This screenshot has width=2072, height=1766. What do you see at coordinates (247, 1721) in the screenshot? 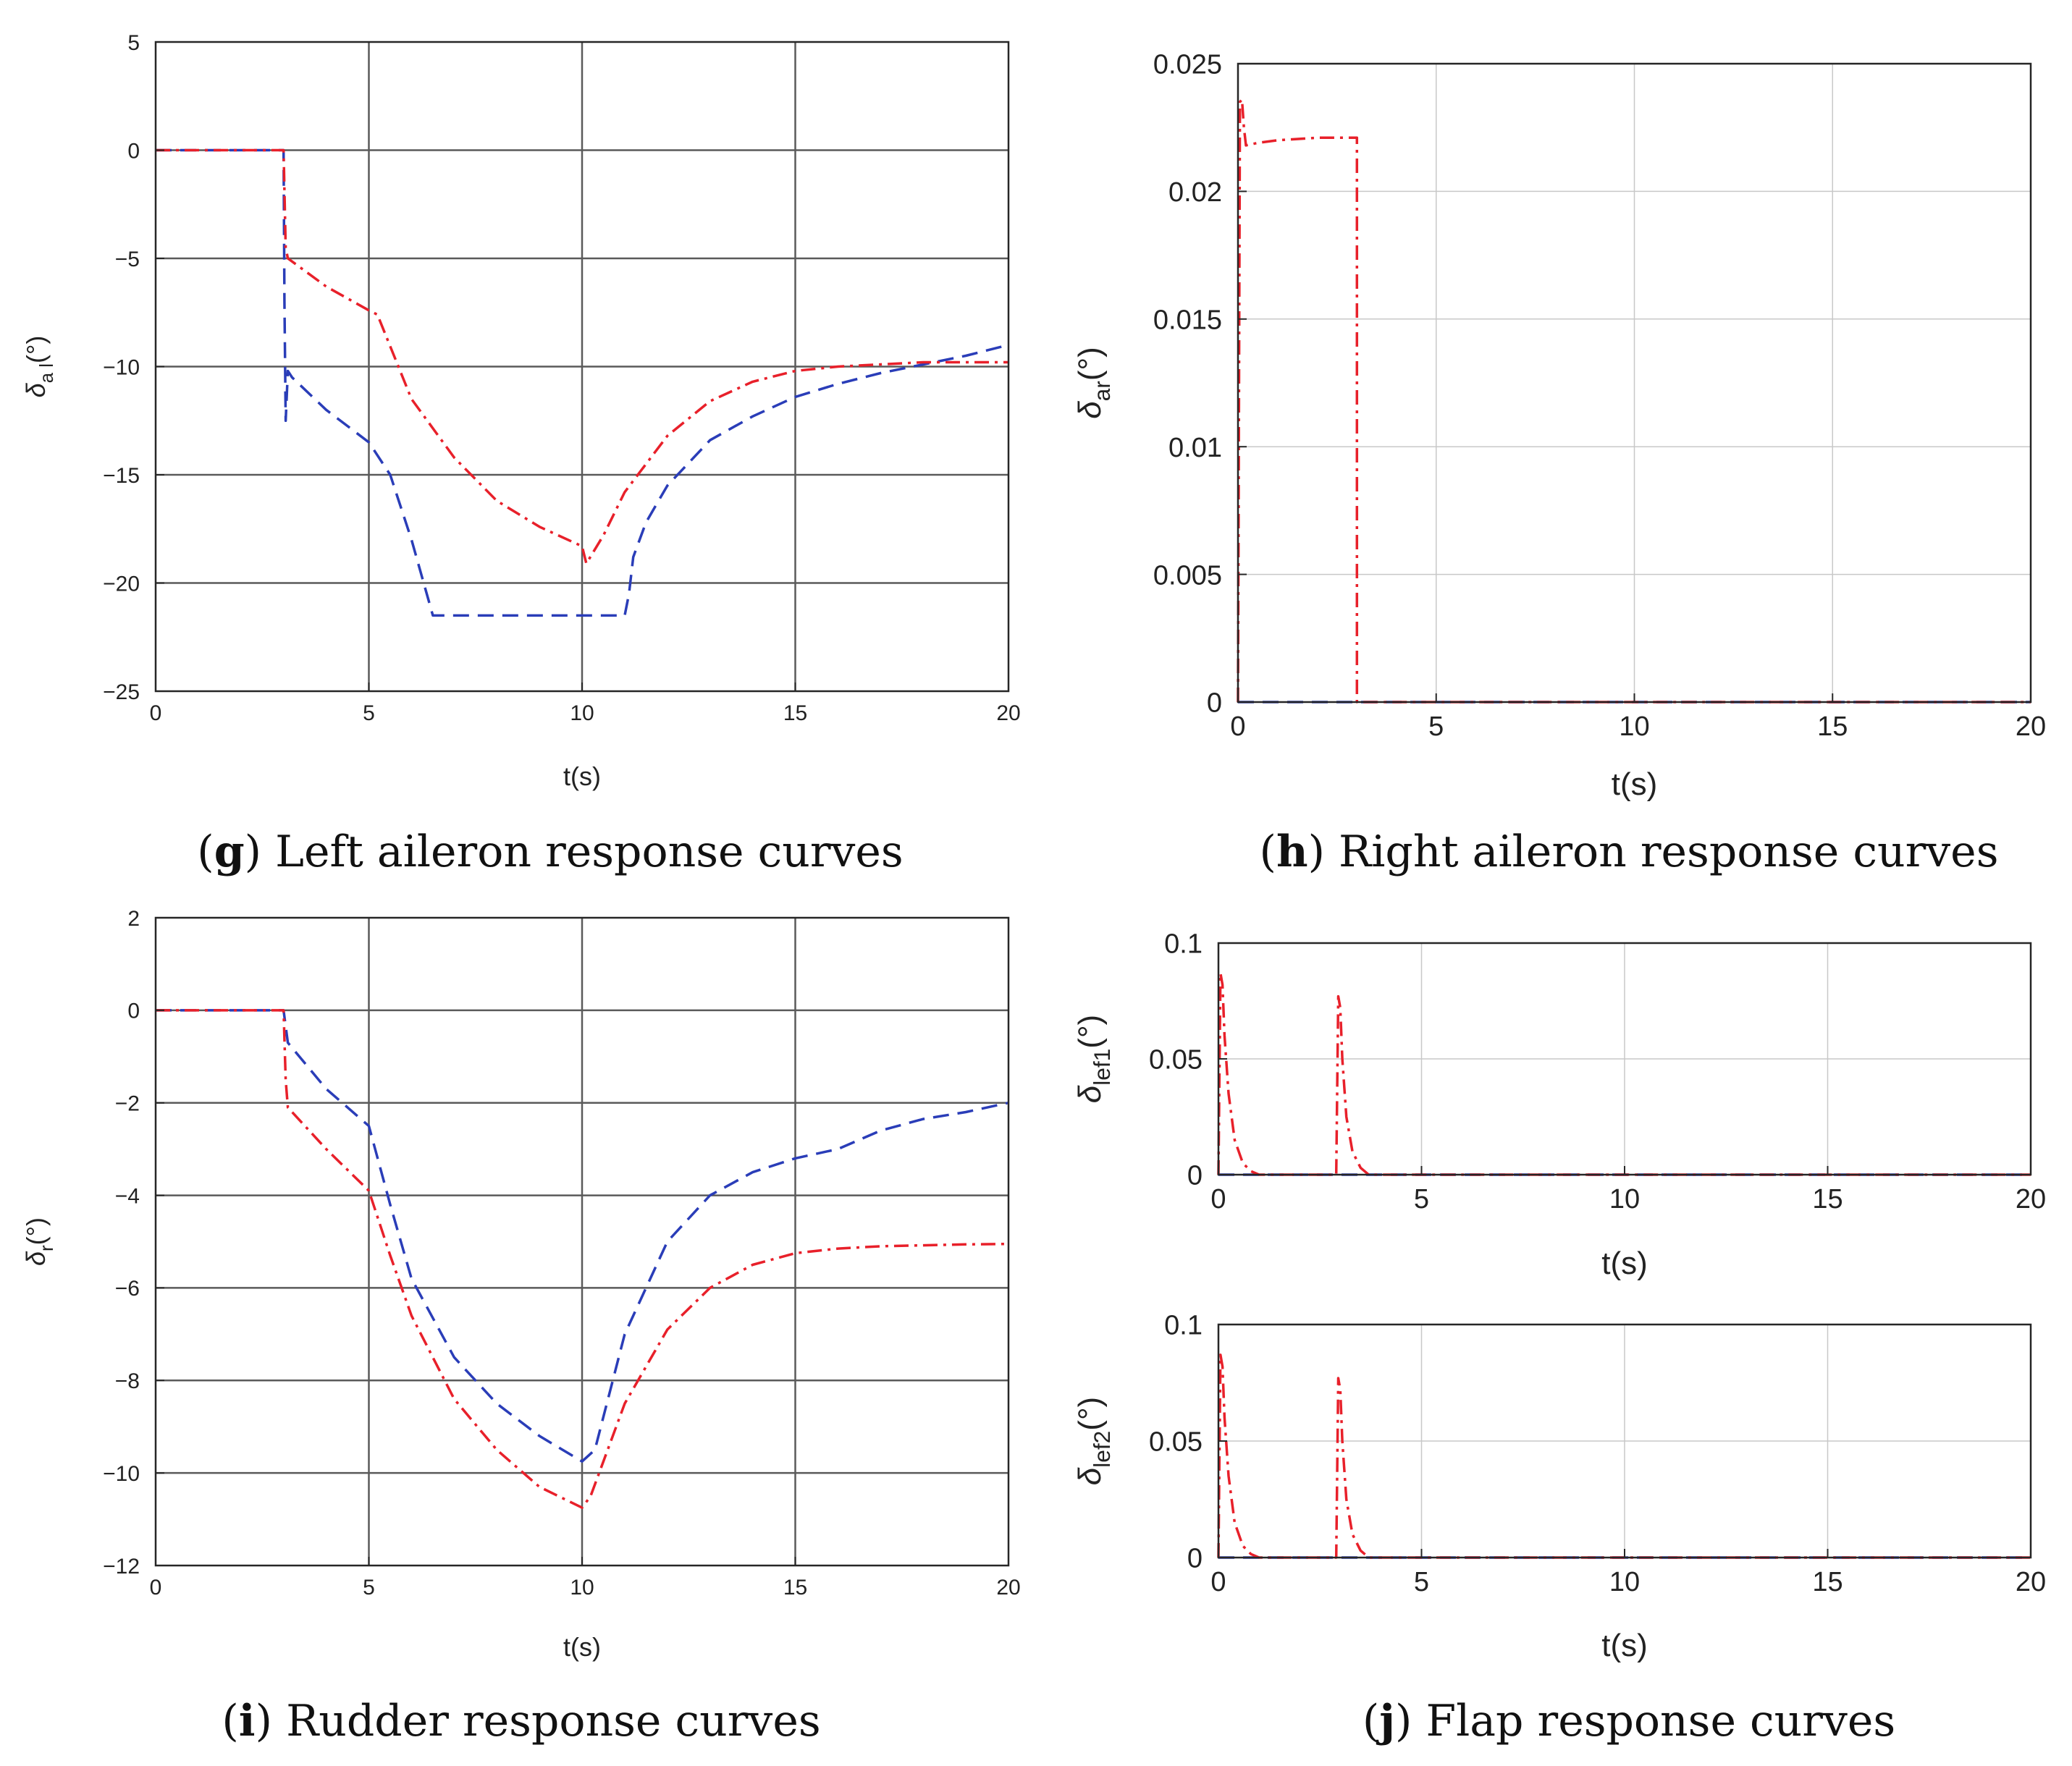
I see `caption-i-letter: i` at bounding box center [247, 1721].